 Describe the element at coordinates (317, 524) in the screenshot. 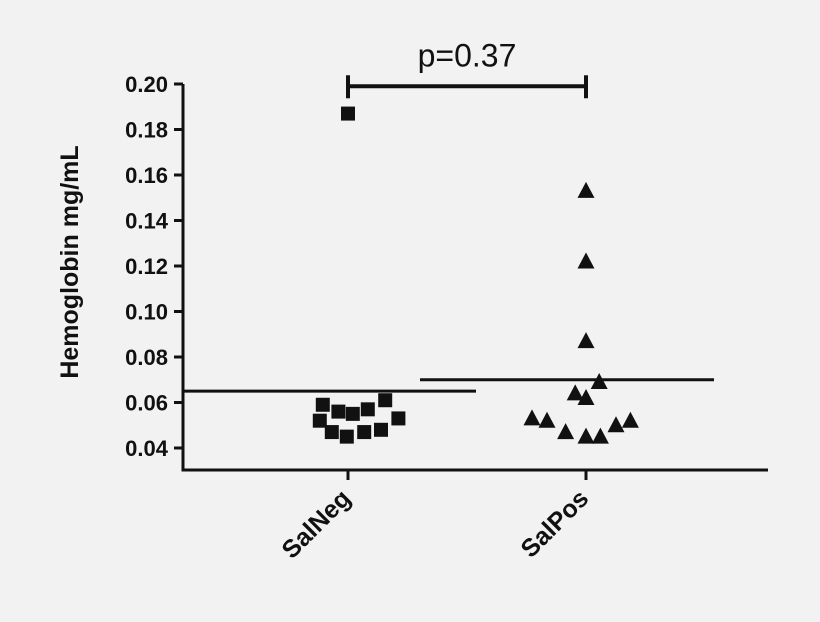

I see `x-category-label: SalNeg` at that location.